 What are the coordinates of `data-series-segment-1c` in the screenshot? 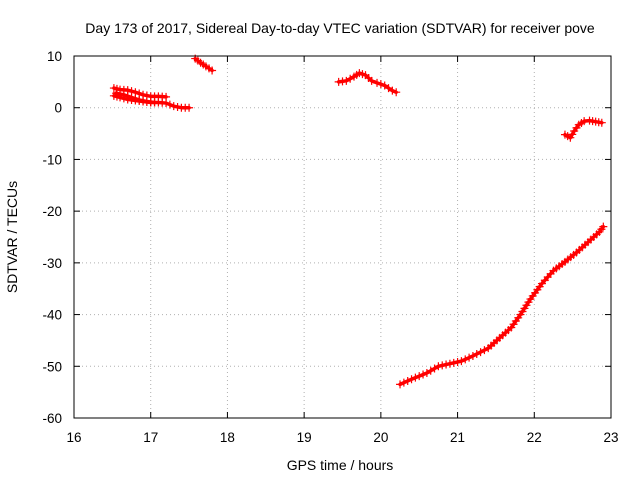 It's located at (135, 98).